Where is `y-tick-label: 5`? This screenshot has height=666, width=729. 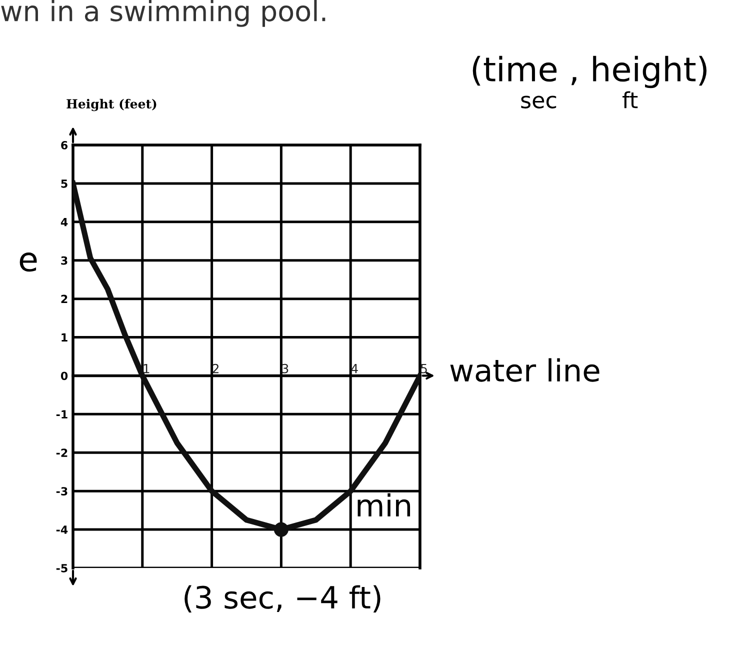 y-tick-label: 5 is located at coordinates (64, 184).